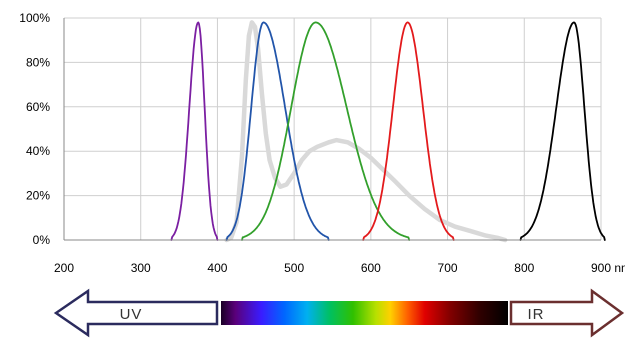 The height and width of the screenshot is (338, 625). Describe the element at coordinates (608, 268) in the screenshot. I see `x-tick-label: 900 nm` at that location.